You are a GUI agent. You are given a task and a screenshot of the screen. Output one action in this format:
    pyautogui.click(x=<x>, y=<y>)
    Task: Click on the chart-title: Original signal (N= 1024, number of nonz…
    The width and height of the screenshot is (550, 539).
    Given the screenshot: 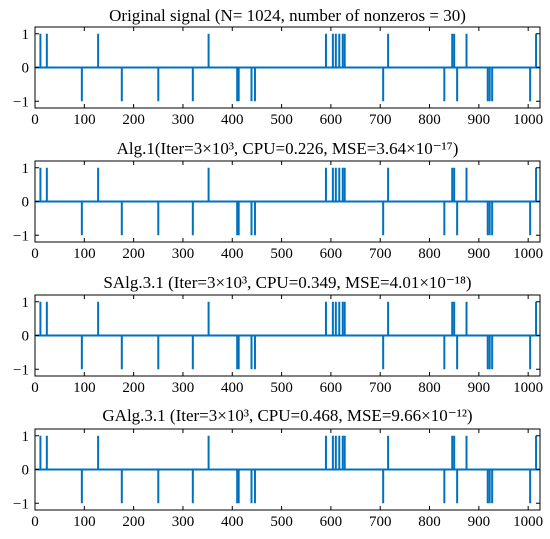 What is the action you would take?
    pyautogui.click(x=287, y=15)
    